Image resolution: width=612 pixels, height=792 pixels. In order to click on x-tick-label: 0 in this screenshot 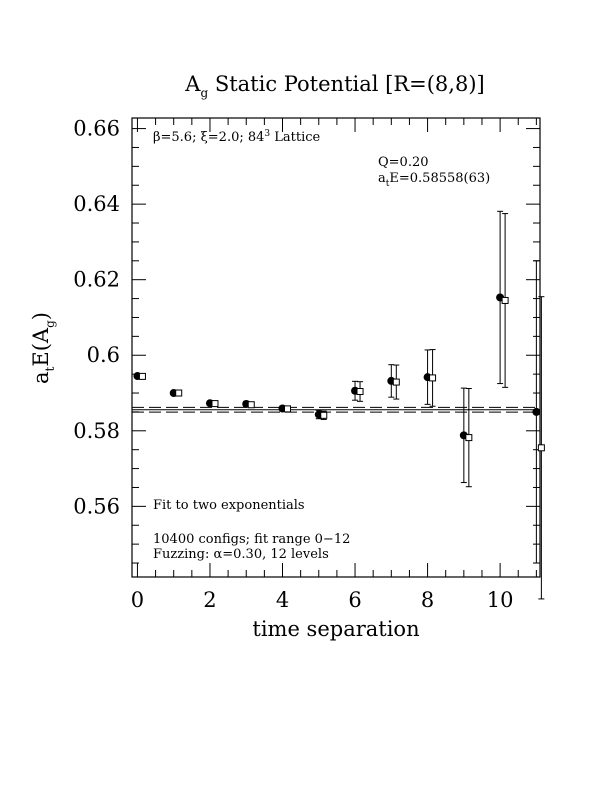, I will do `click(137, 600)`.